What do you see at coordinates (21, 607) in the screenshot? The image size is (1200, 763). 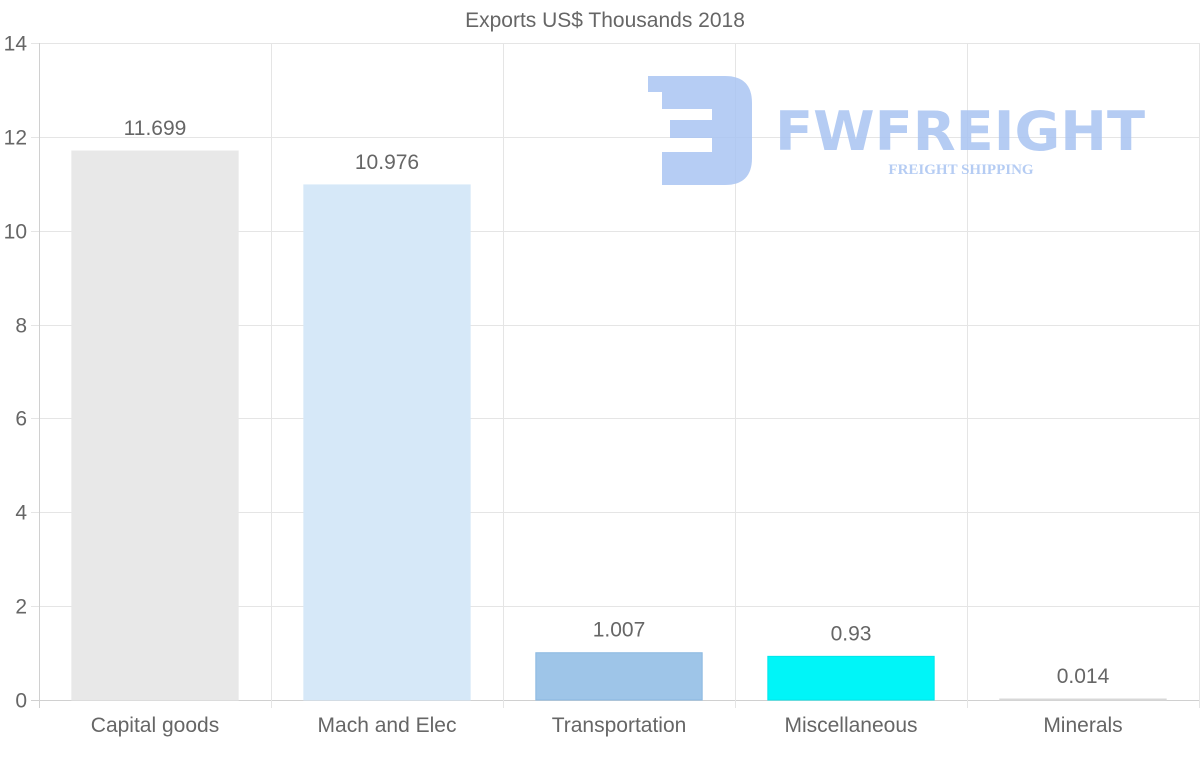 I see `y-tick-label: 2` at bounding box center [21, 607].